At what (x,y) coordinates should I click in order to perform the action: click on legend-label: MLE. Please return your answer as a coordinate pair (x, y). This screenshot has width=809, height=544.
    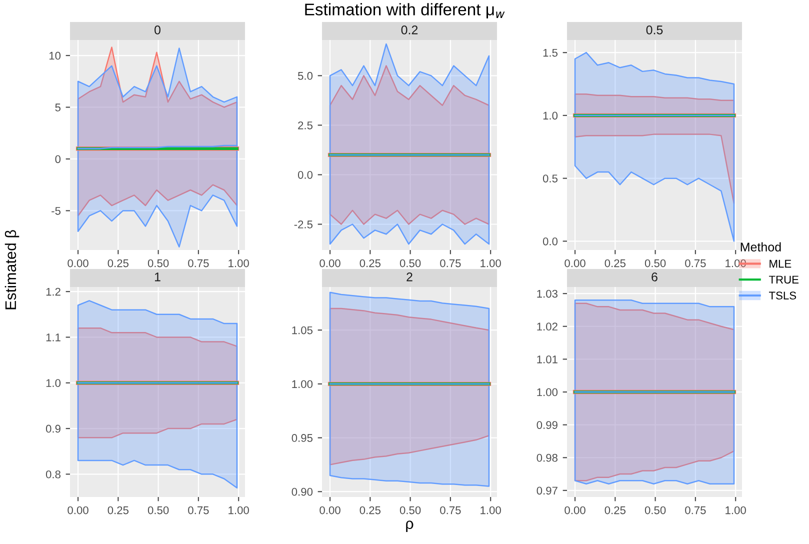
    Looking at the image, I should click on (781, 264).